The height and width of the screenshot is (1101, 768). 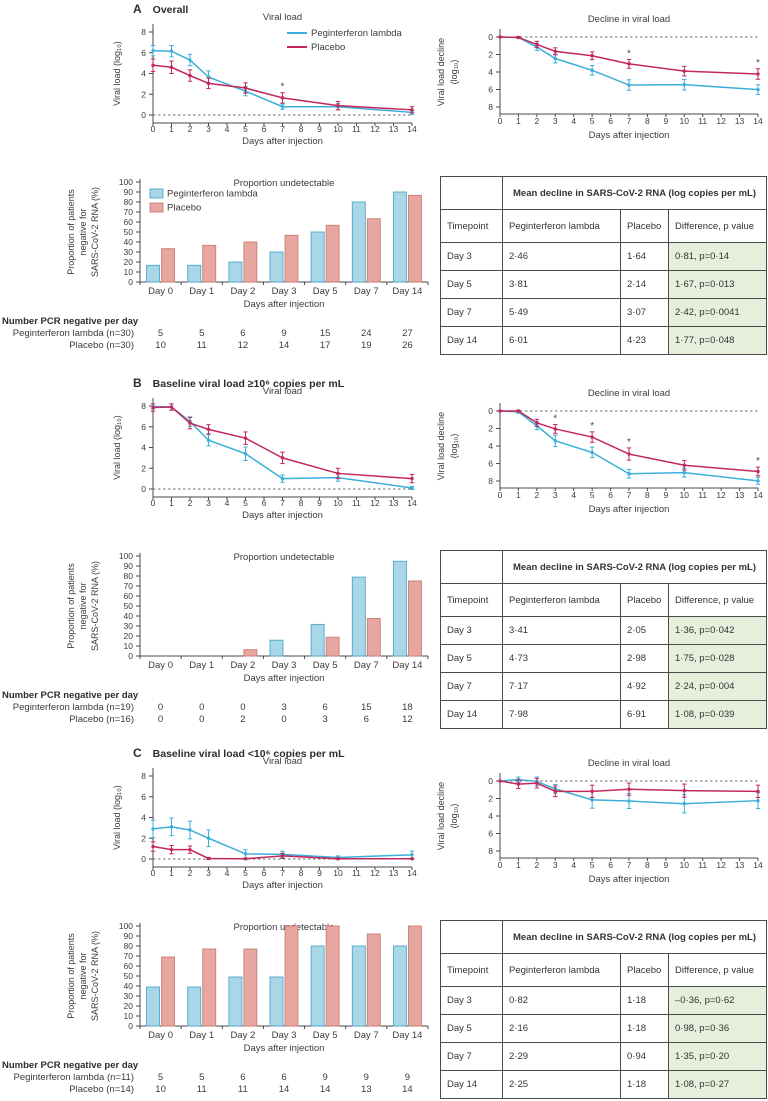 What do you see at coordinates (500, 121) in the screenshot?
I see `x-tick-label: 0` at bounding box center [500, 121].